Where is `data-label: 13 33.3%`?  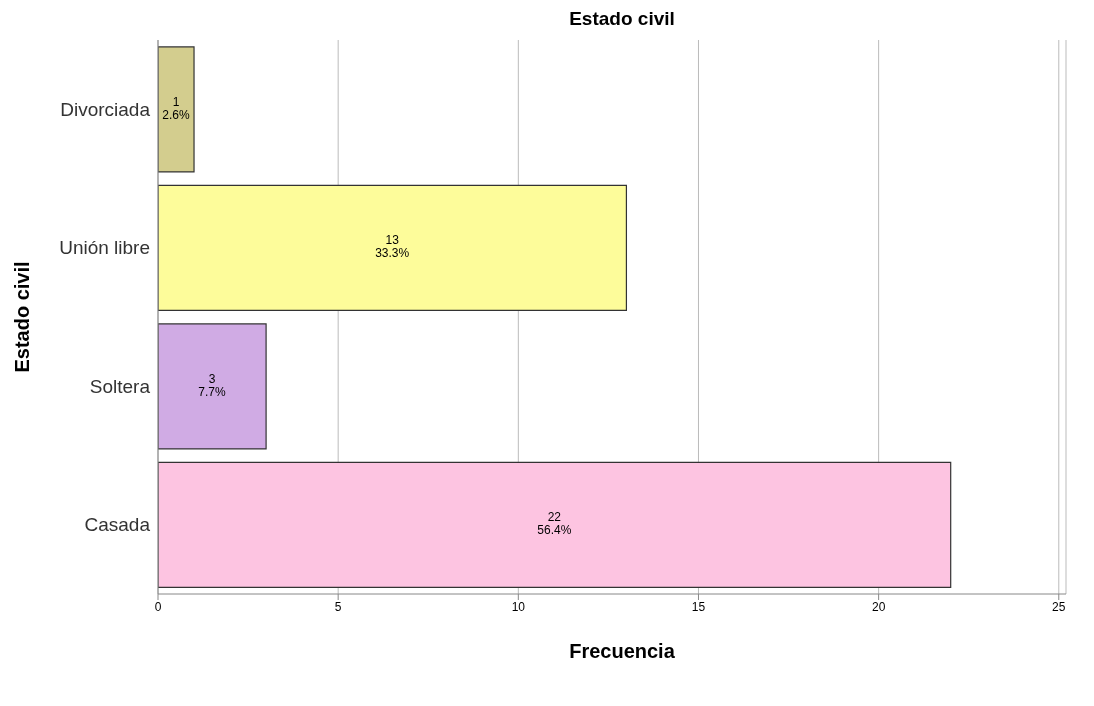 data-label: 13 33.3% is located at coordinates (392, 247).